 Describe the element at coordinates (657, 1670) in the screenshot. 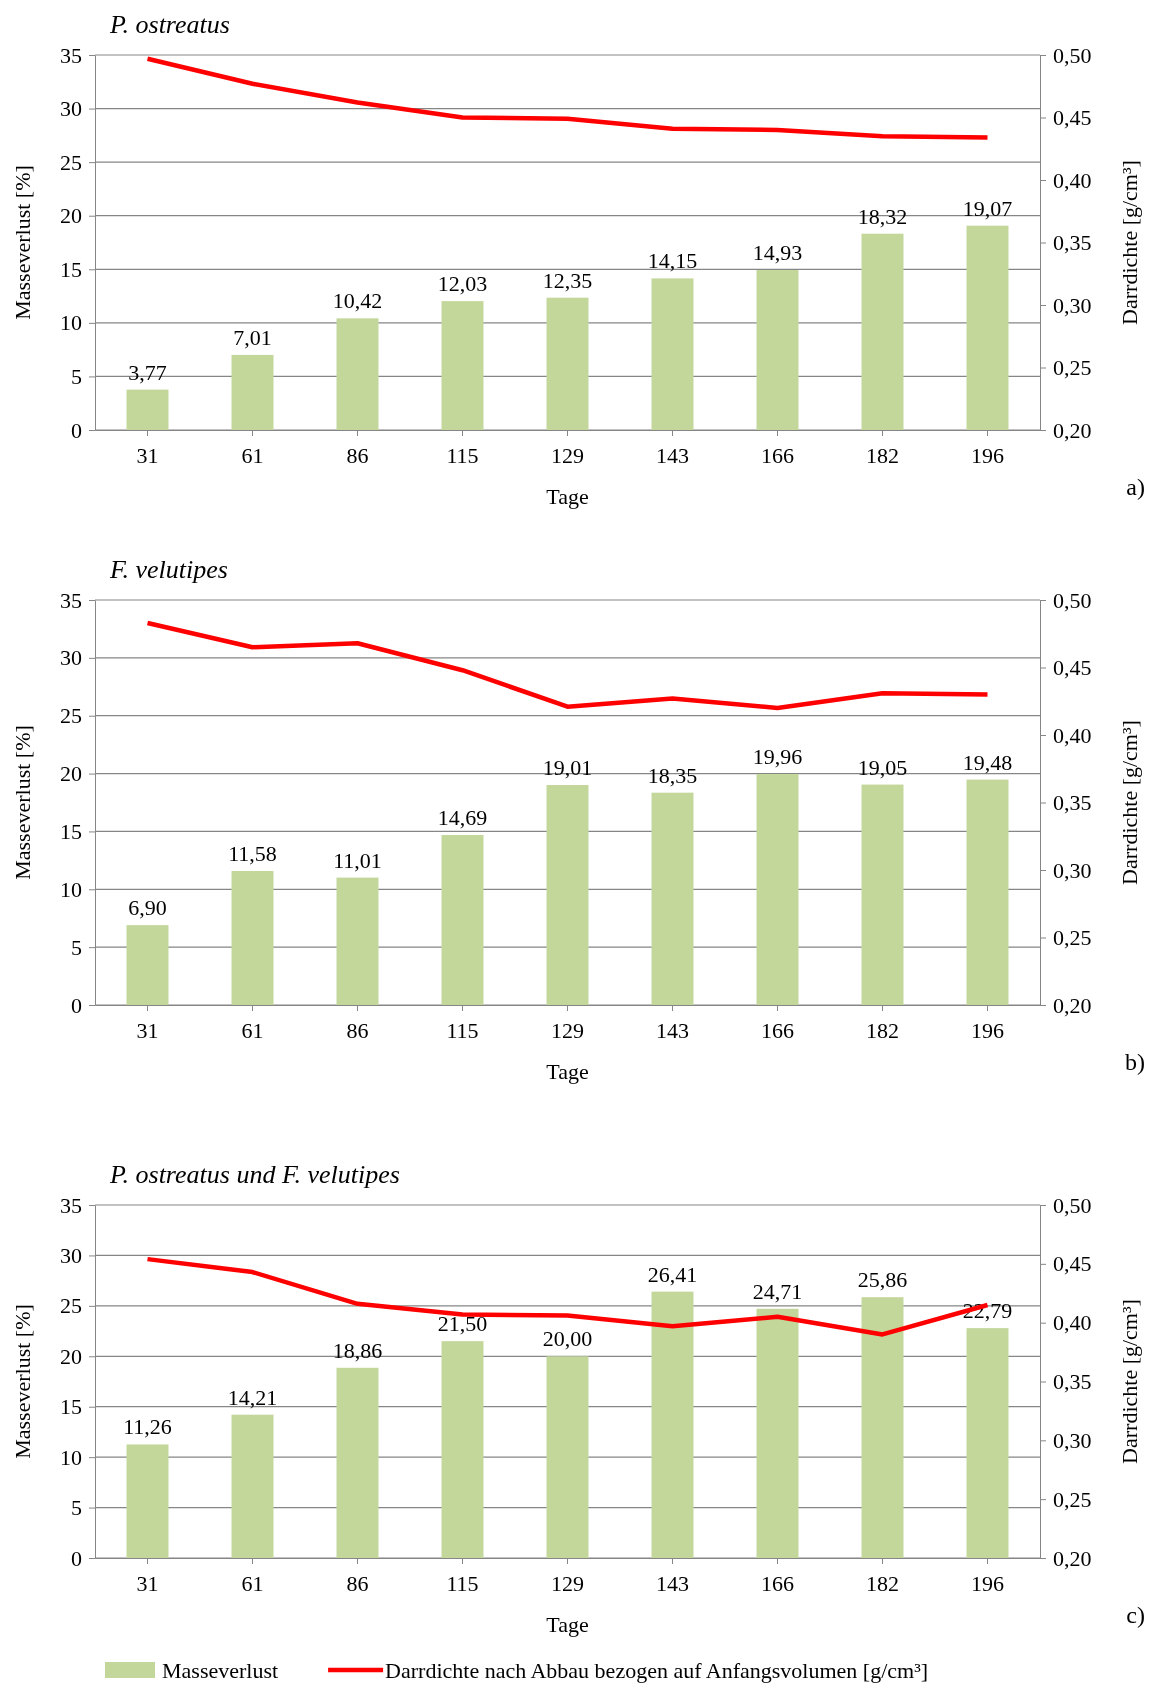

I see `legend-label: Darrdichte nach Abbau bezogen auf Anfangsvolumen [g/cm³]` at that location.